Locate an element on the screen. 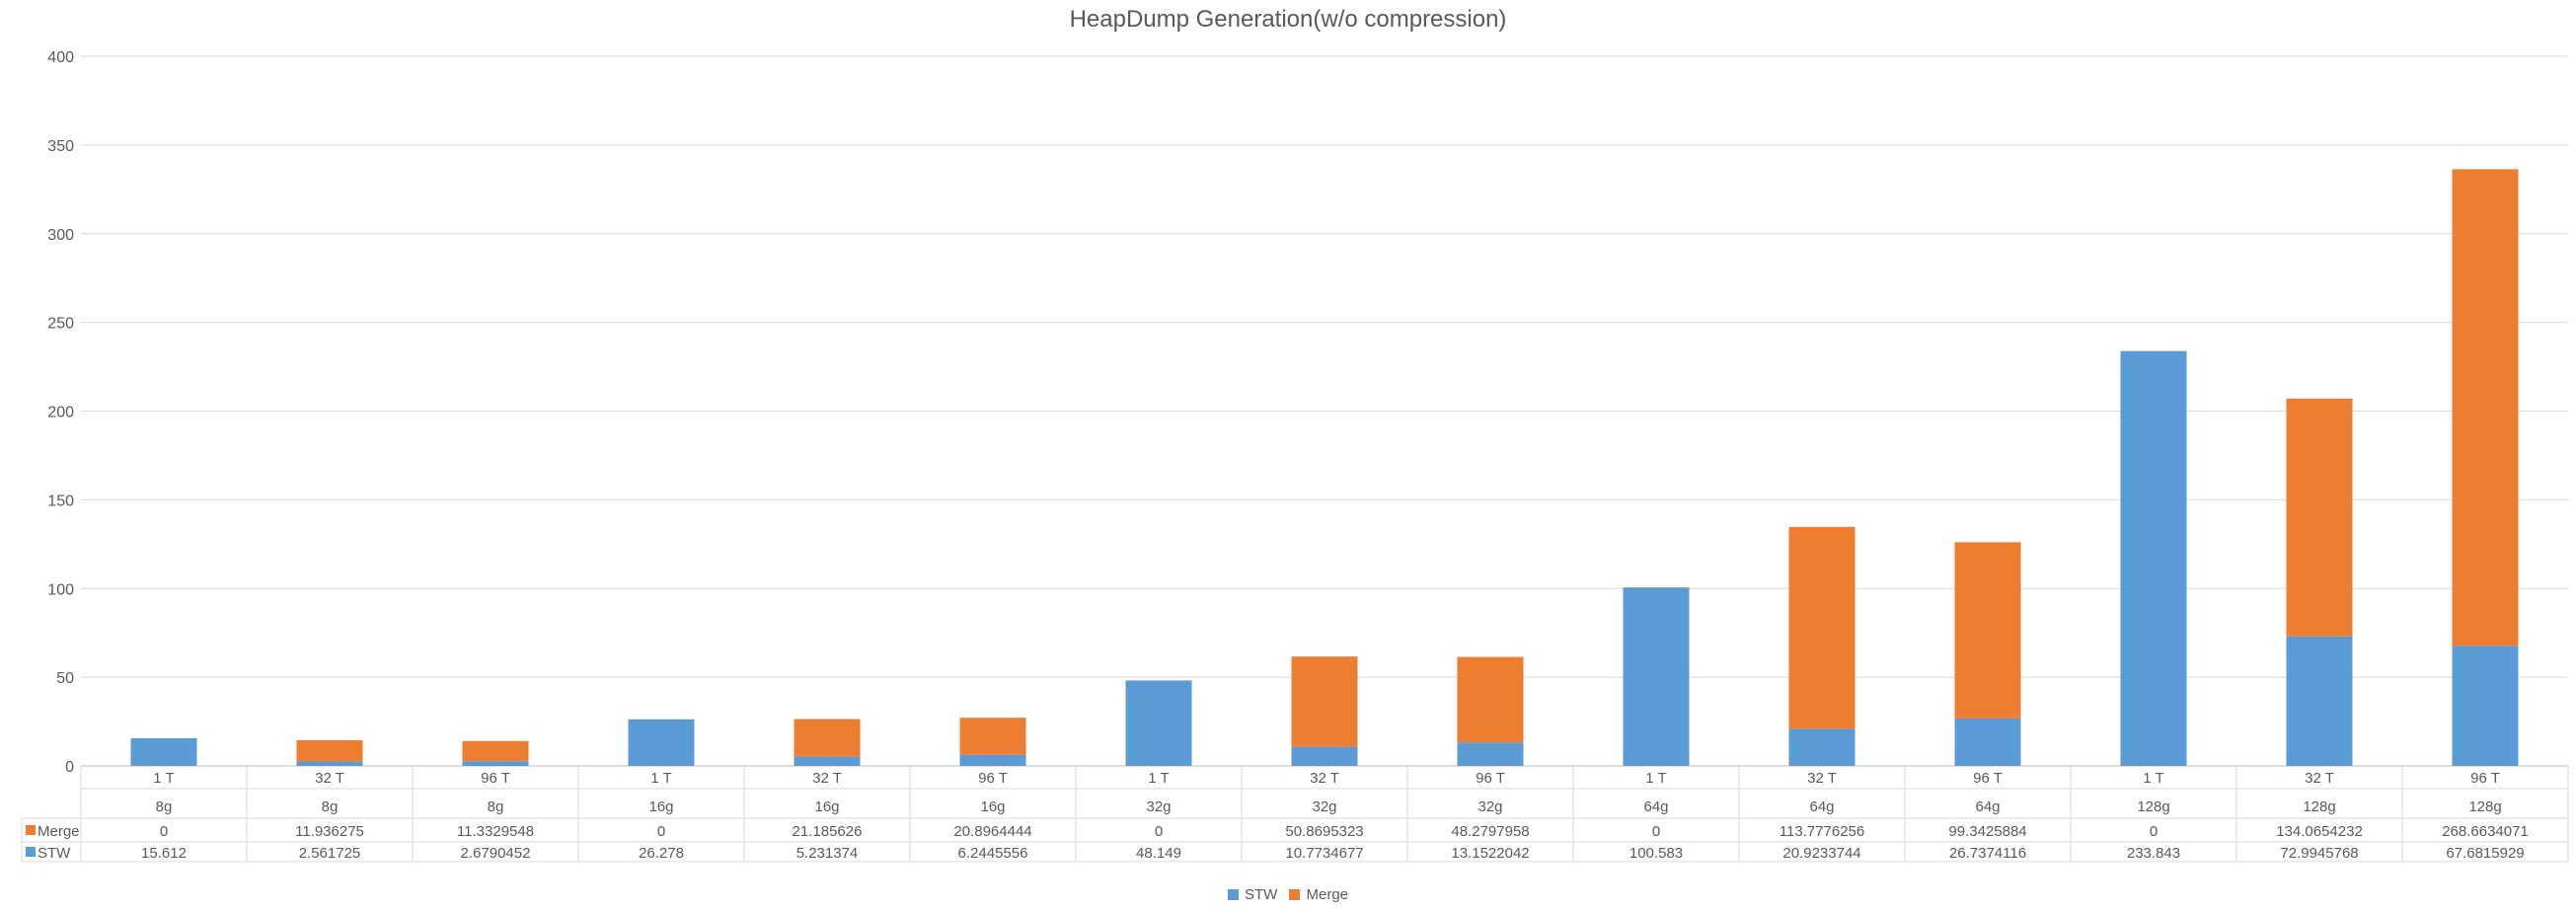 This screenshot has height=912, width=2576. data-label-stw: 72.9945768 is located at coordinates (2319, 853).